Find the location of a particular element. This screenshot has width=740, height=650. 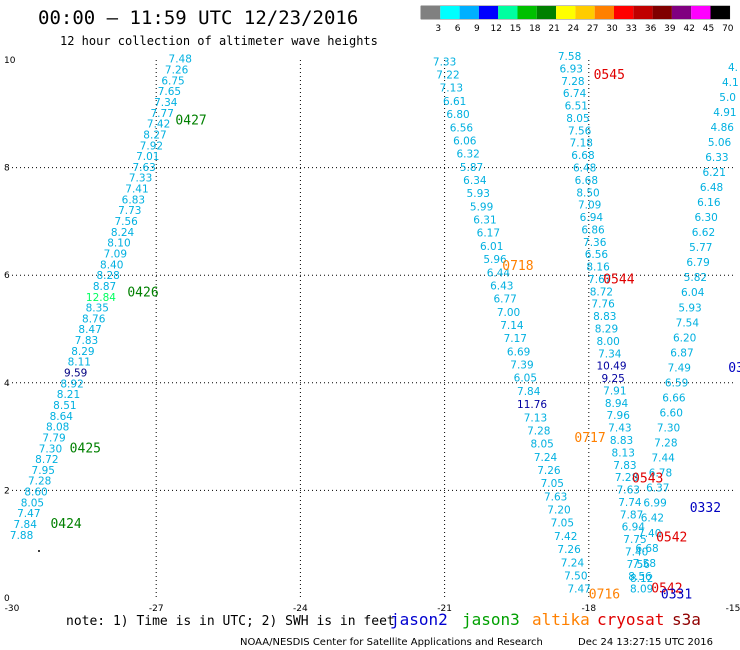

wave-height-label: 9.59 is located at coordinates (75, 374).